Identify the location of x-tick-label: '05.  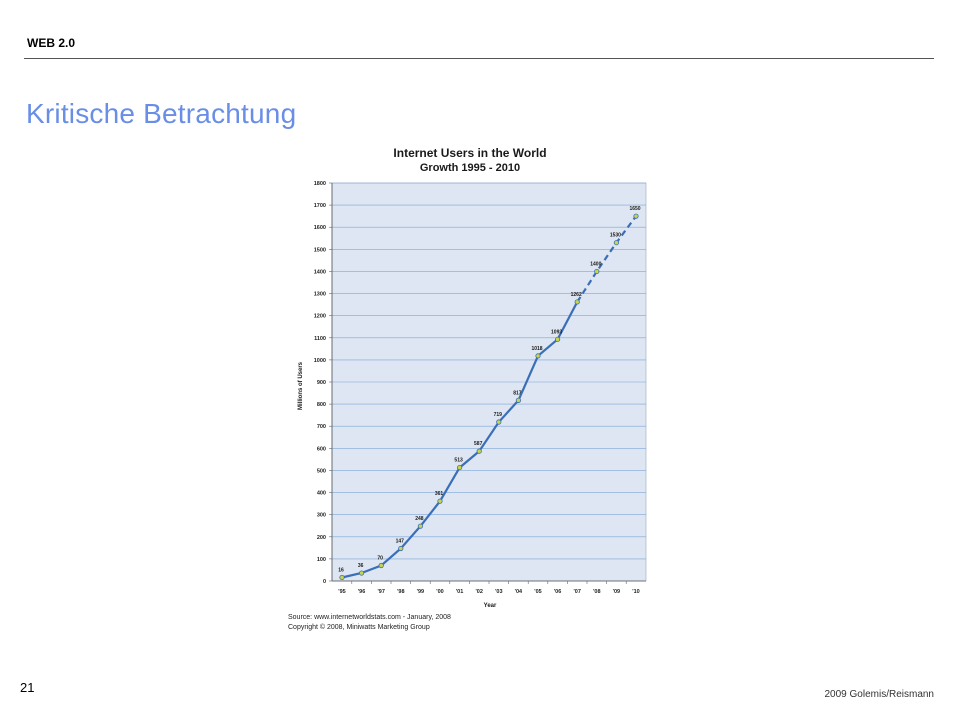
(537, 592).